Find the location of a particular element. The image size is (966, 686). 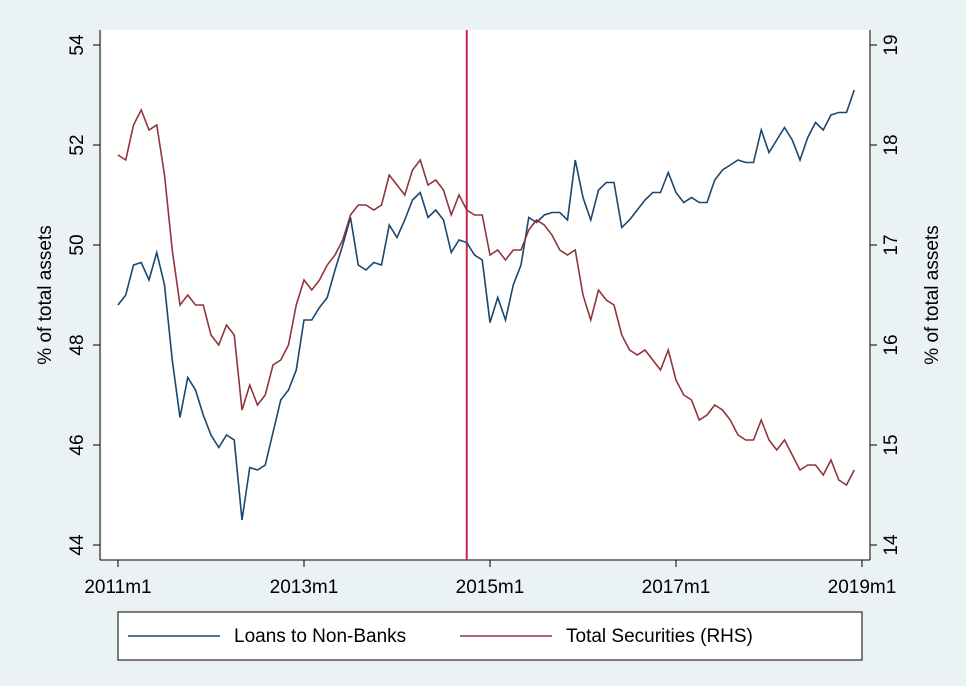

y-tick-label: 46 is located at coordinates (77, 444).